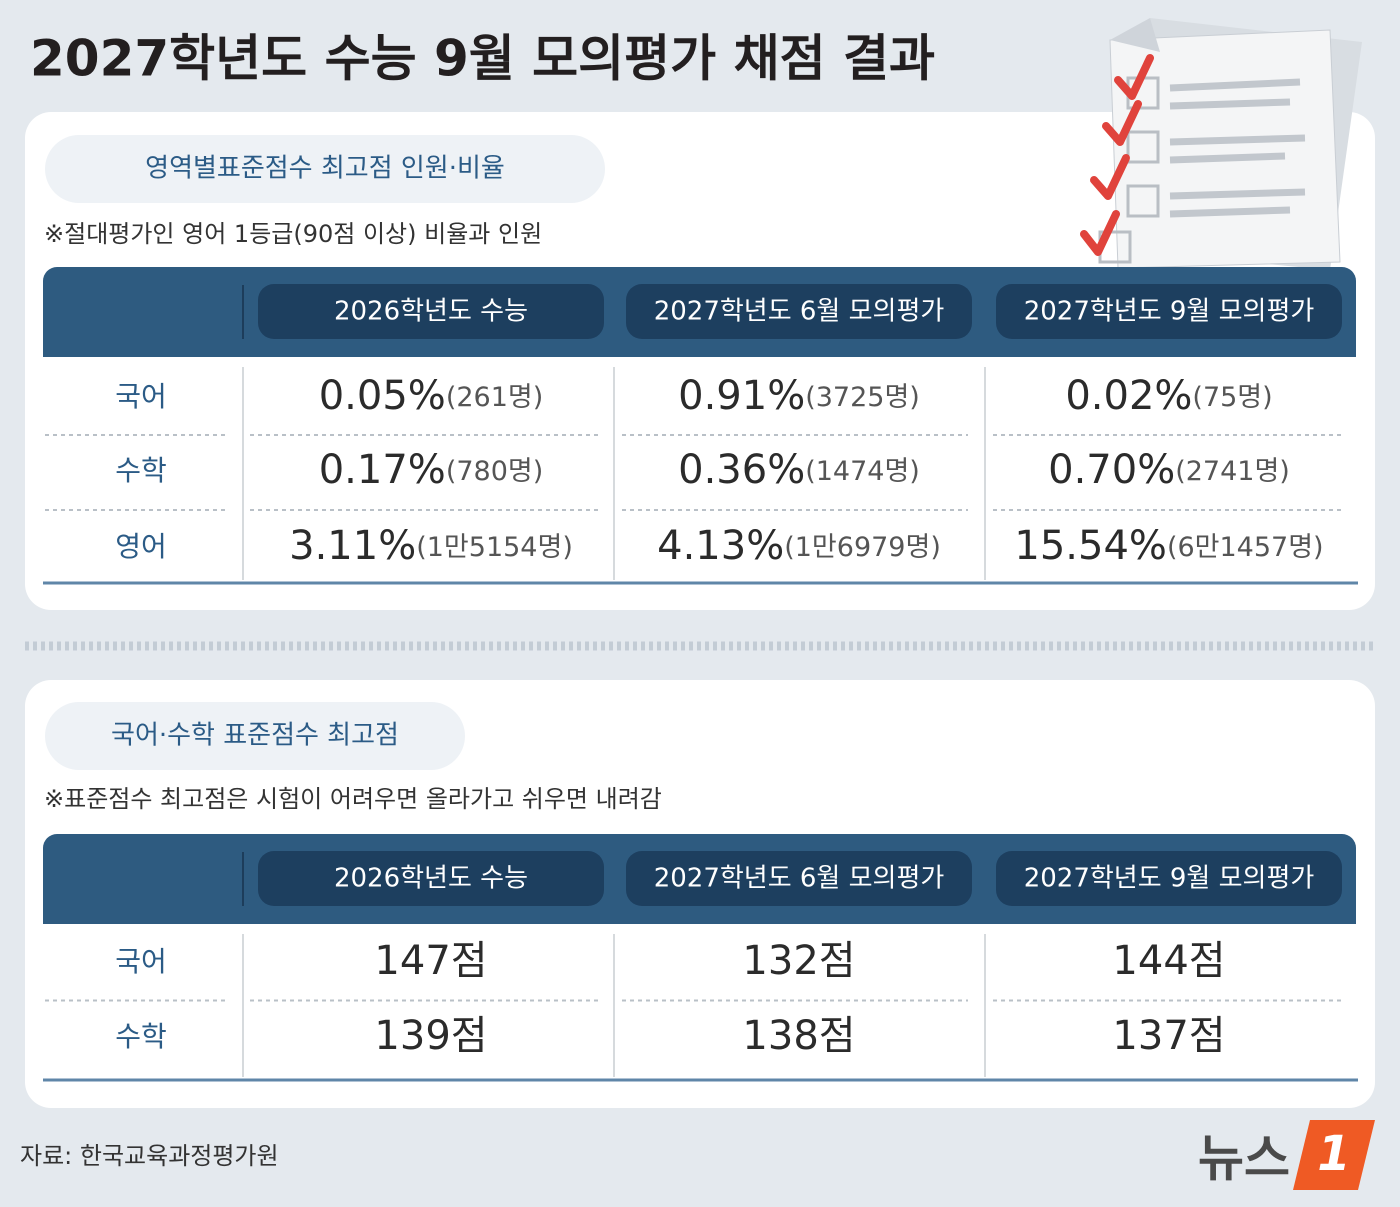 The width and height of the screenshot is (1400, 1207). Describe the element at coordinates (141, 546) in the screenshot. I see `row-label: 영어` at that location.